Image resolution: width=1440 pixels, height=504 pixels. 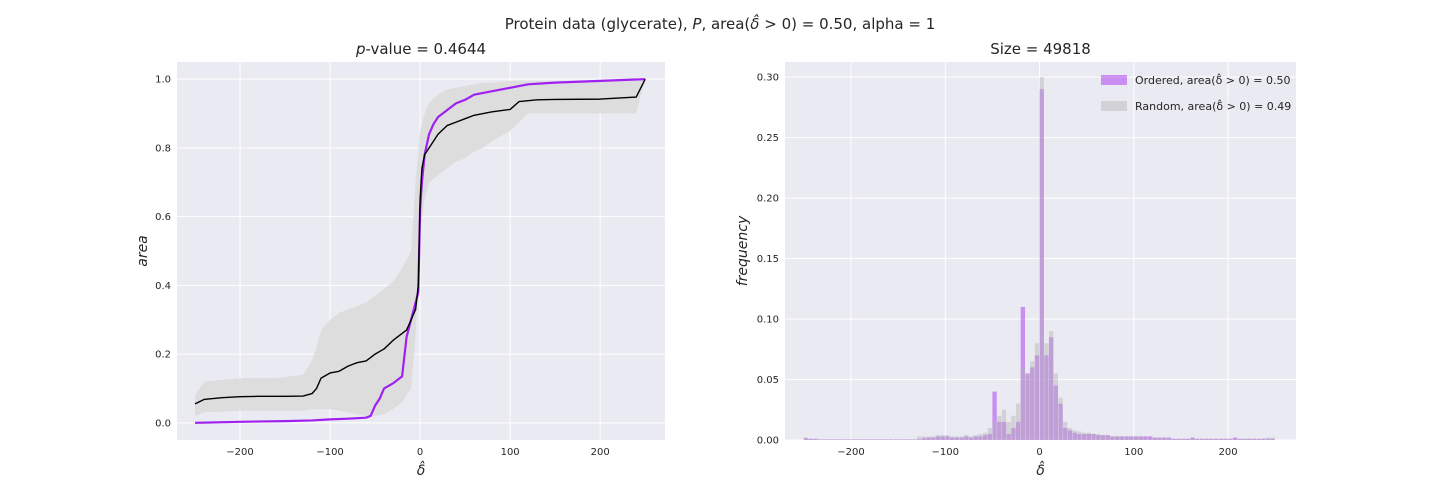 What do you see at coordinates (163, 148) in the screenshot?
I see `left-ytick-label-4: 0.8` at bounding box center [163, 148].